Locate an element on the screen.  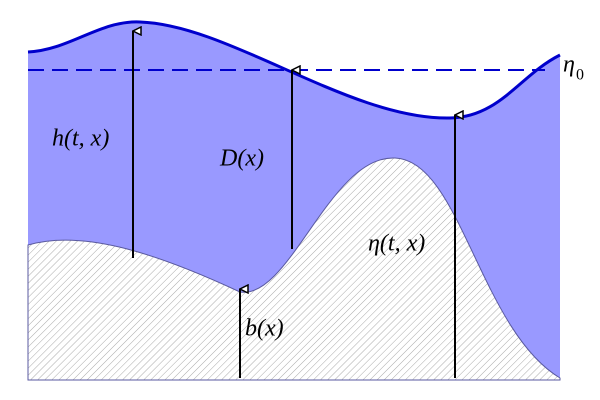
eta0-label: η is located at coordinates (569, 65).